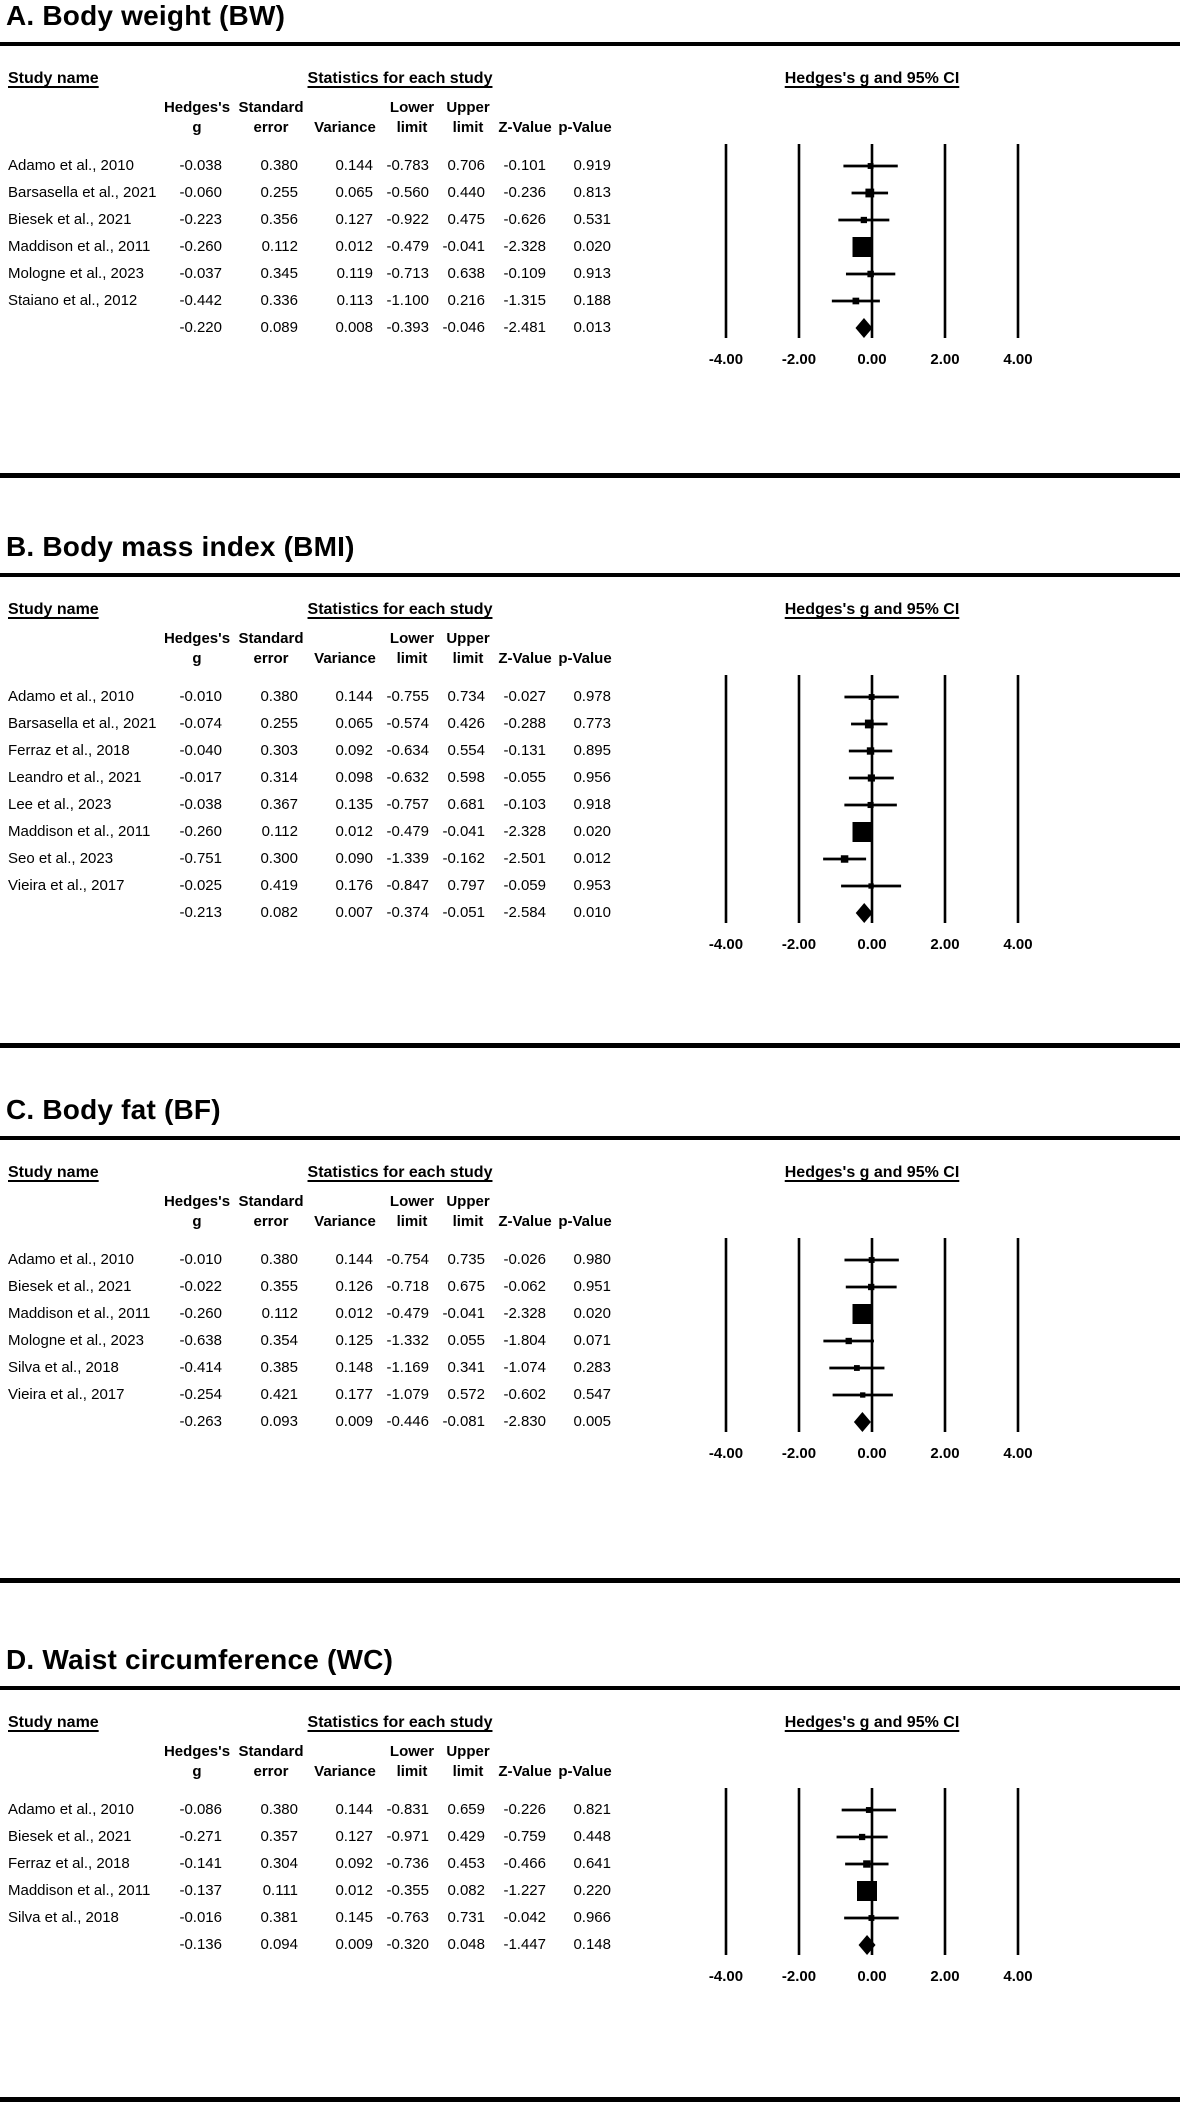  Describe the element at coordinates (354, 300) in the screenshot. I see `cell-variance: 0.113` at that location.